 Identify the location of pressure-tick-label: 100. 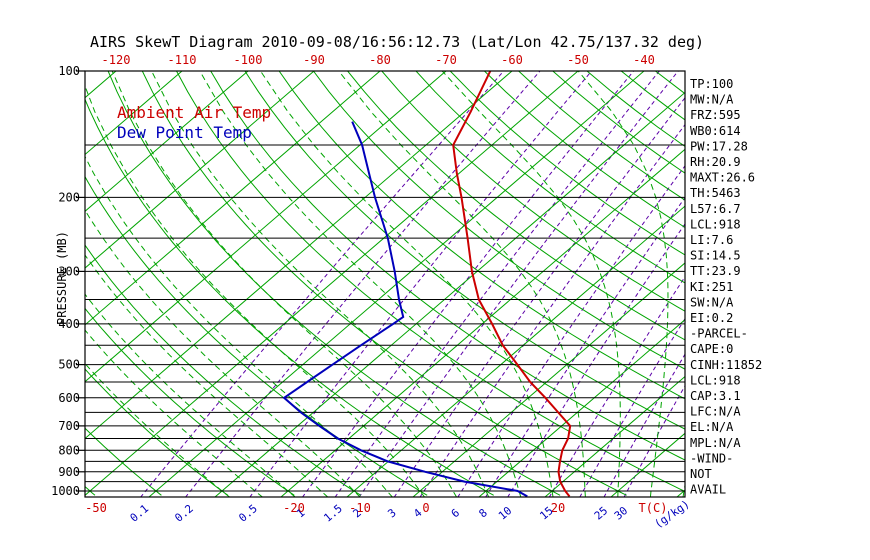
(69, 71).